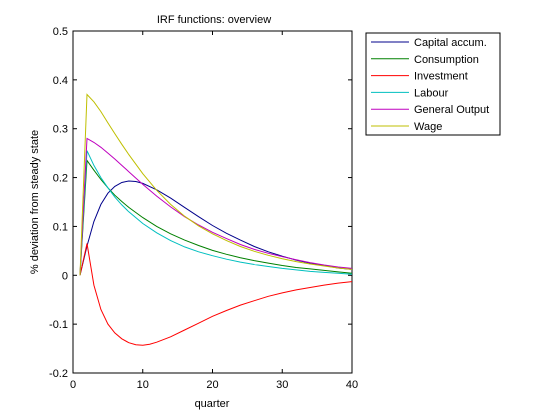 This screenshot has width=560, height=420. What do you see at coordinates (35, 202) in the screenshot?
I see `y-axis-label: % deviation from steady state` at bounding box center [35, 202].